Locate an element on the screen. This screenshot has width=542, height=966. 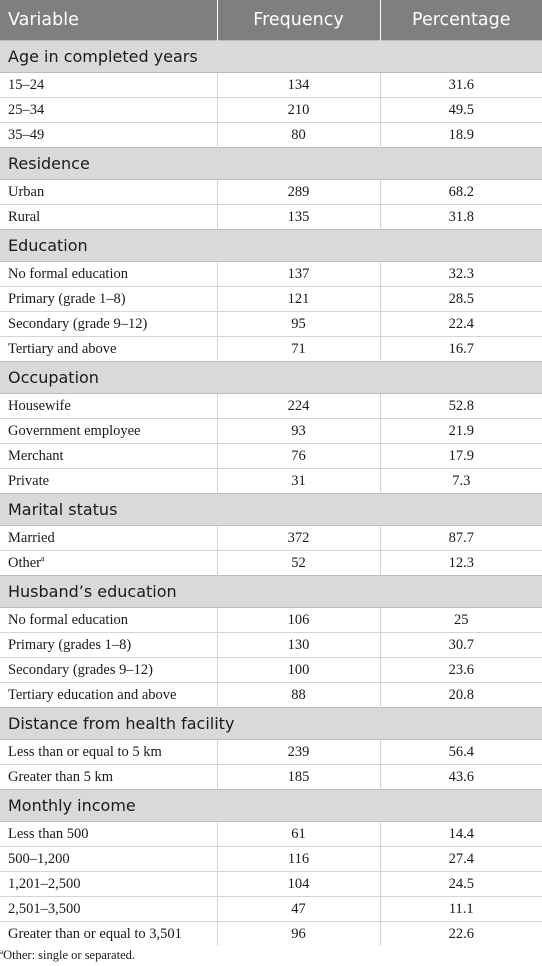
row-label-cell: Secondary (grade 9–12) is located at coordinates (108, 324).